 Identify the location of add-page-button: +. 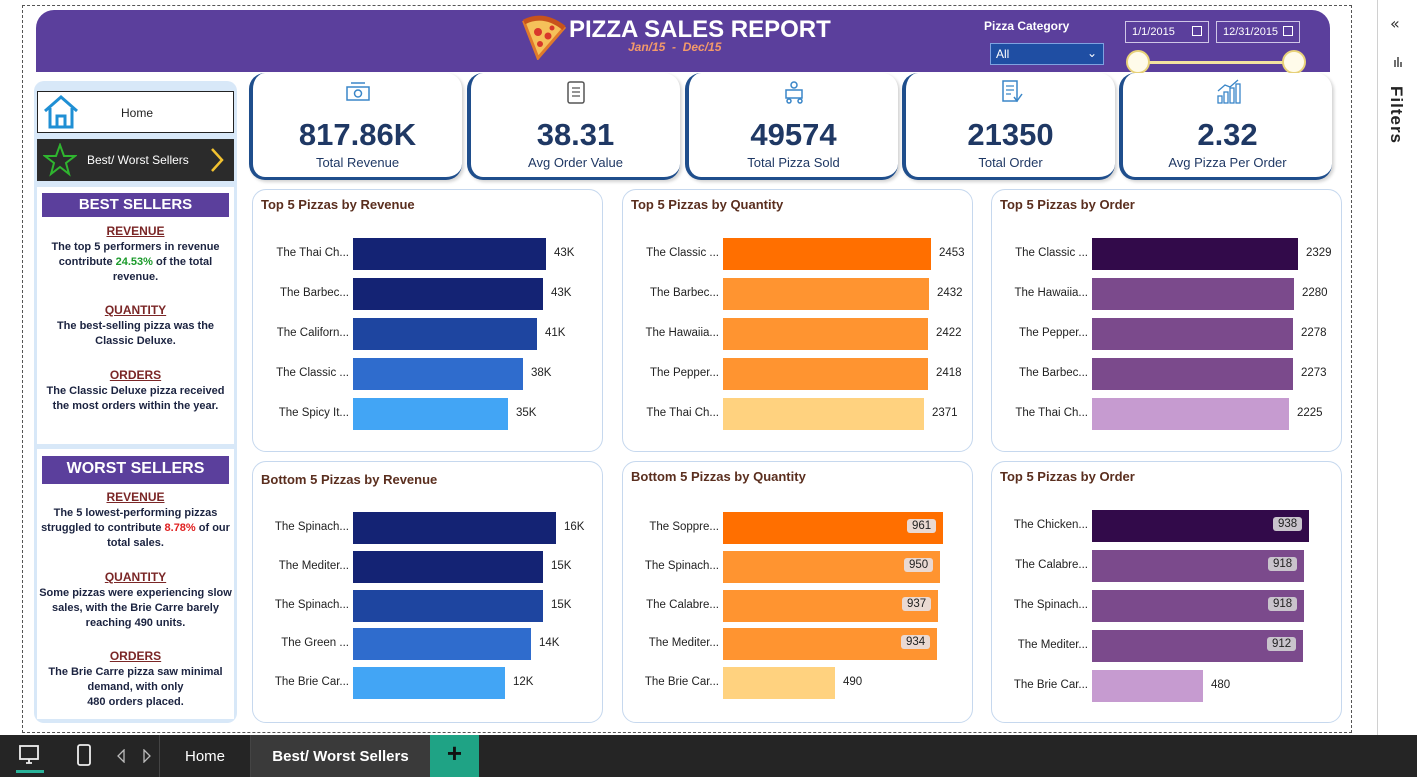
(454, 756).